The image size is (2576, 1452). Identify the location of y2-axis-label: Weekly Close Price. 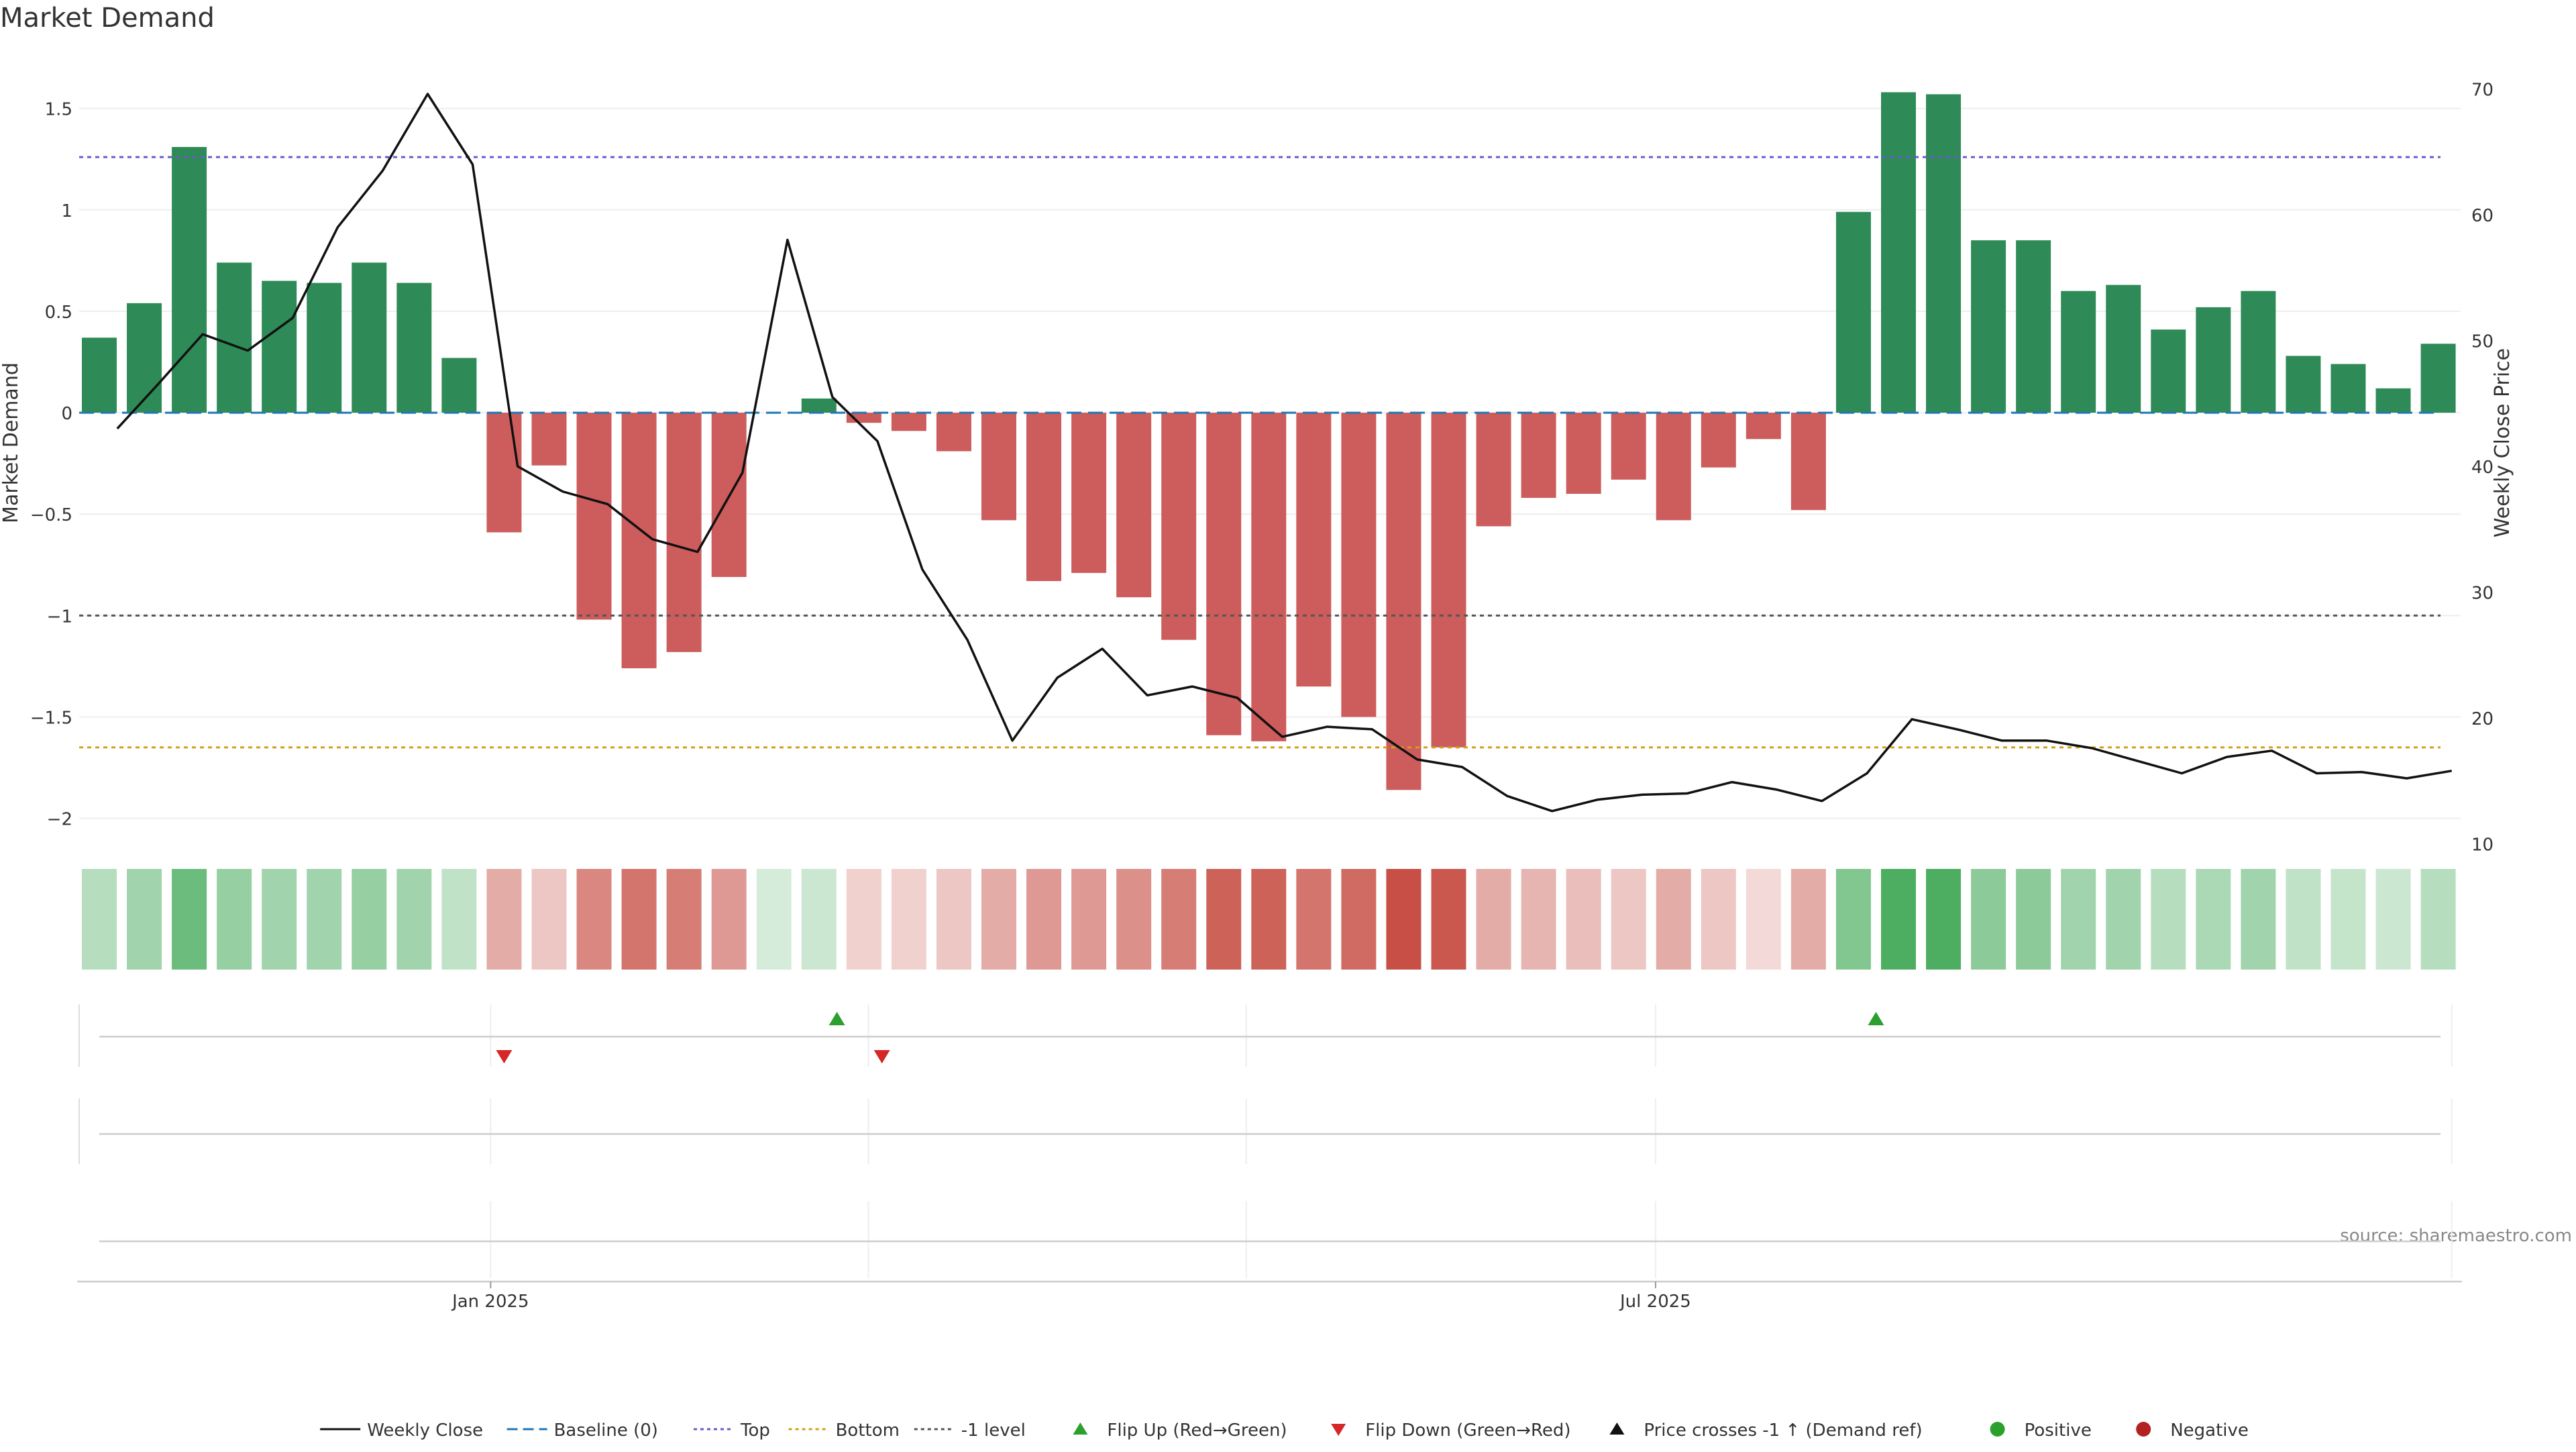
(2502, 443).